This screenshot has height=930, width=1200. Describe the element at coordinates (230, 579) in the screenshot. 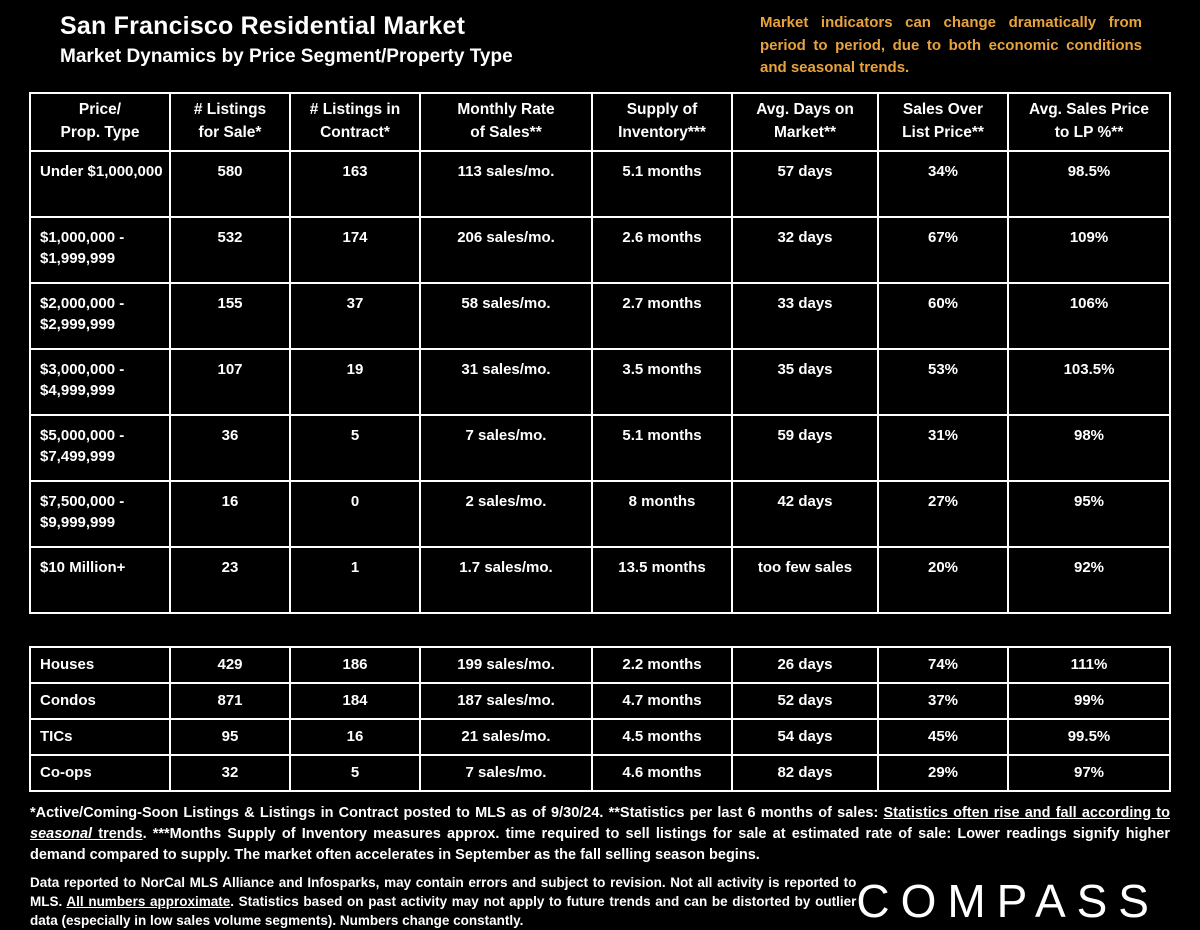

I see `value-cell: 23` at that location.